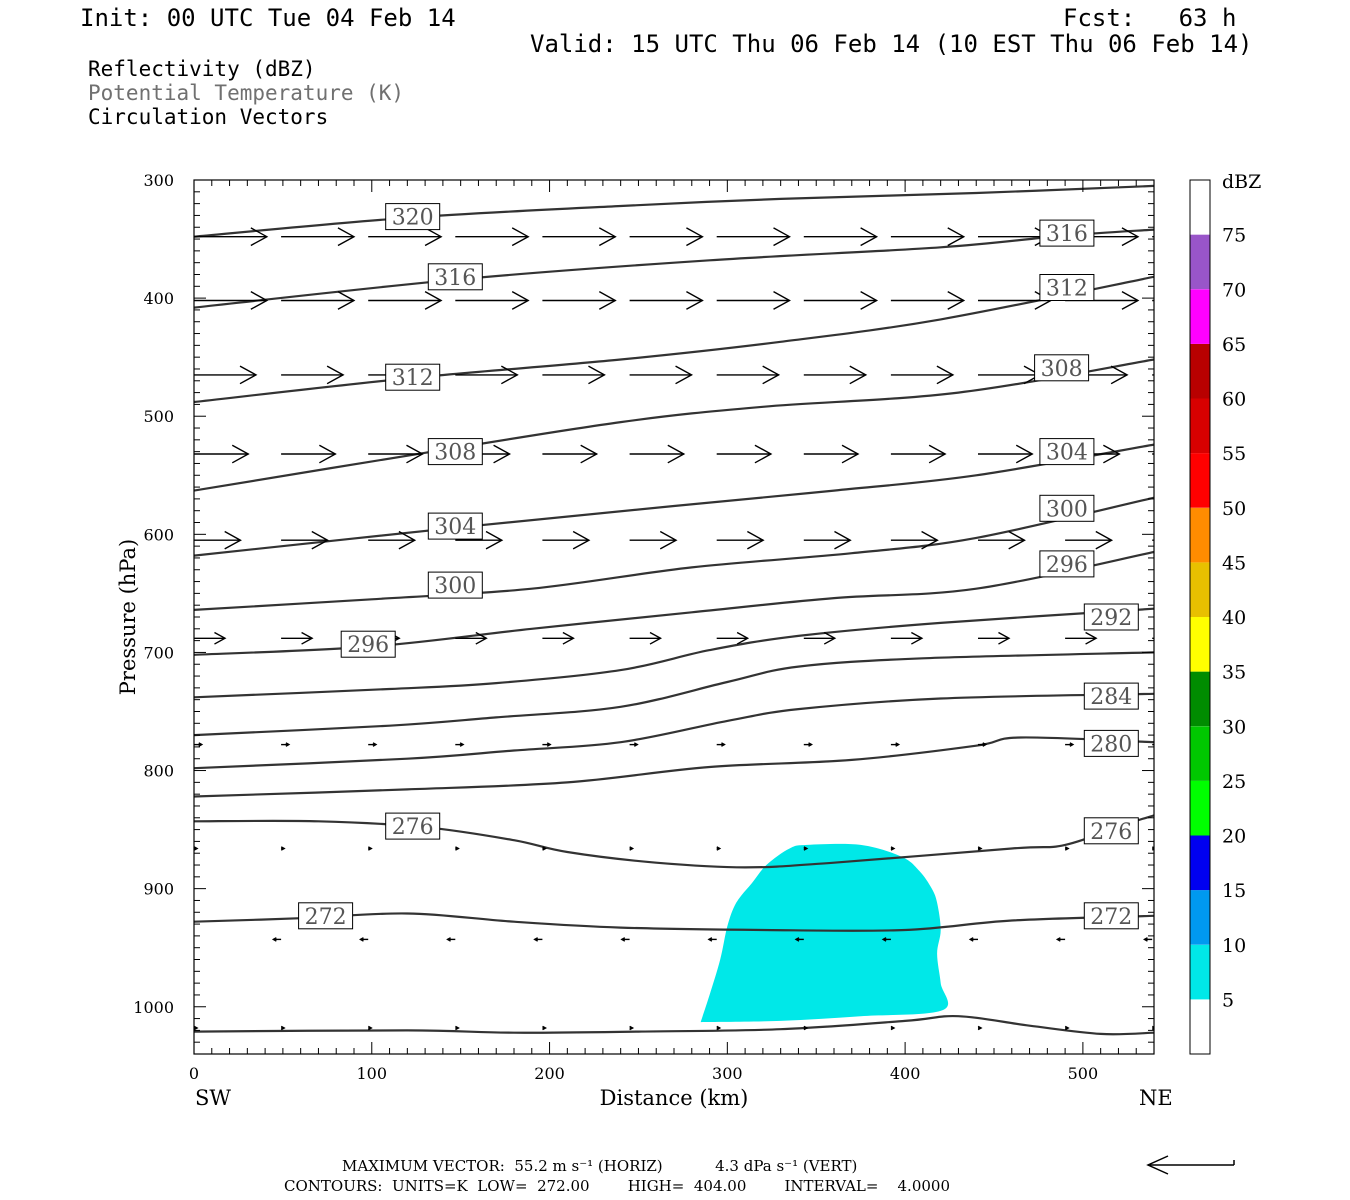 This screenshot has height=1200, width=1350. I want to click on svg-text: 280, so click(1111, 744).